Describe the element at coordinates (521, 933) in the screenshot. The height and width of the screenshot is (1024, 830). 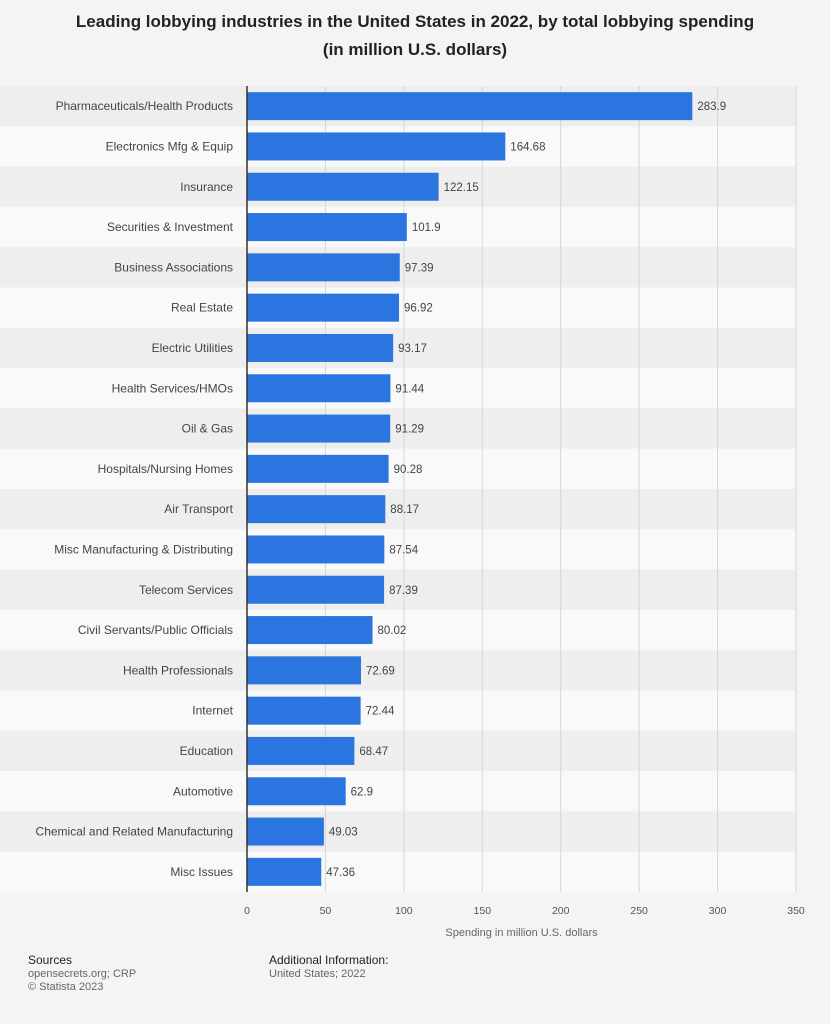
I see `x-axis-title: Spending in million U.S. dollars` at that location.